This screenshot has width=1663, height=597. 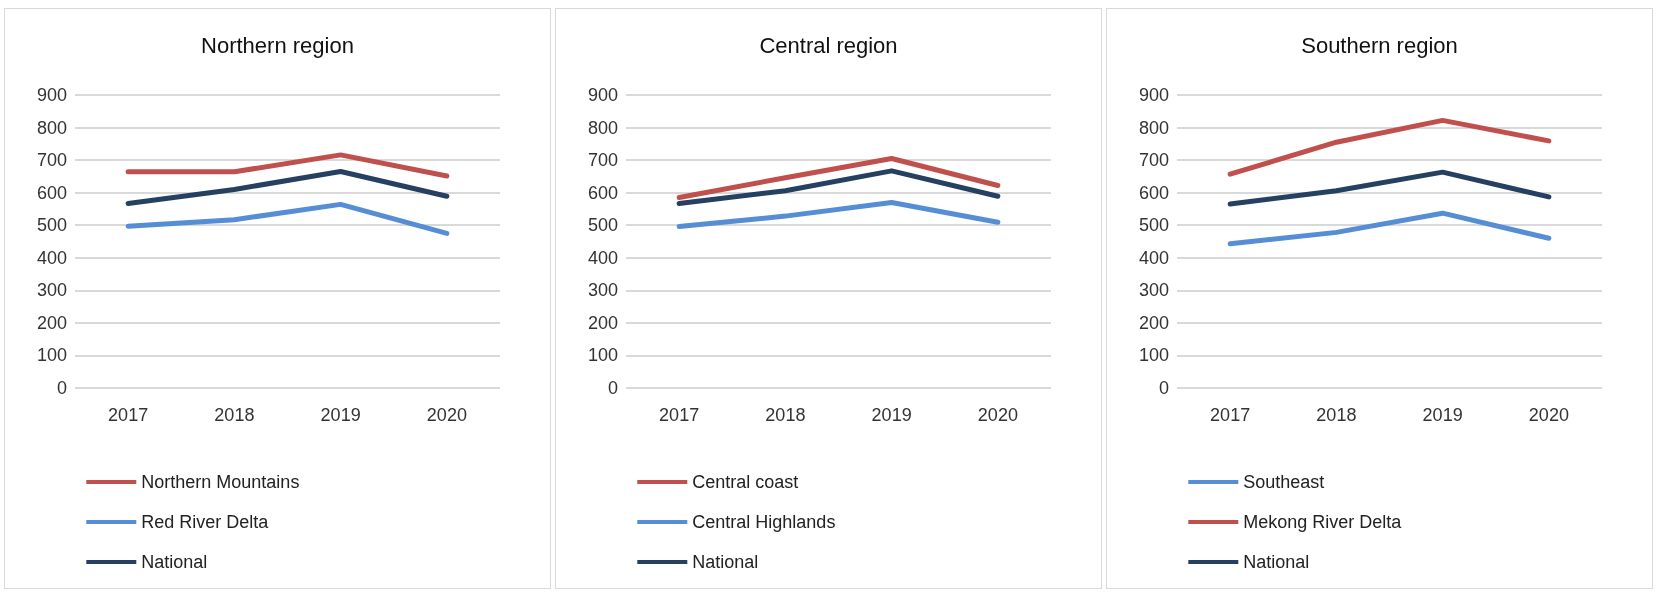 What do you see at coordinates (277, 45) in the screenshot?
I see `chart-title: Northern region` at bounding box center [277, 45].